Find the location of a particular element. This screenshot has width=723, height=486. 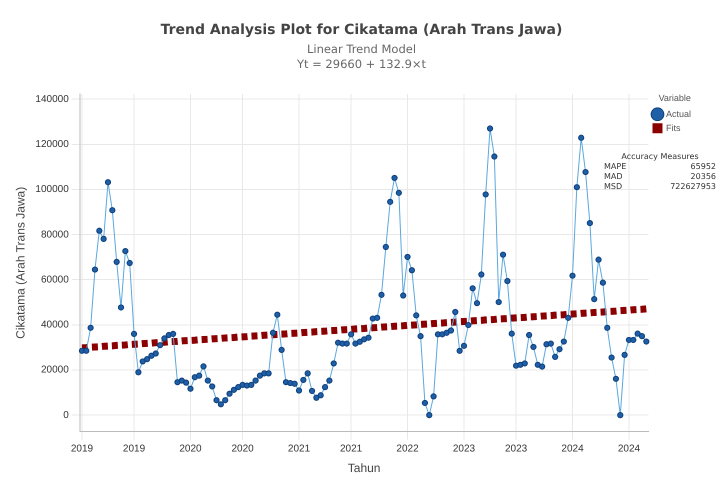

text: MAD 20356 is located at coordinates (660, 176).